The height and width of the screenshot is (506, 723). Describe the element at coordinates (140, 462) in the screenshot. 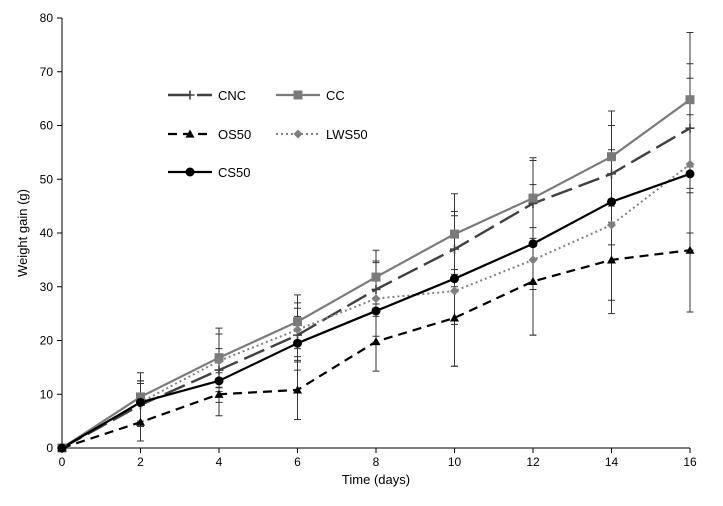

I see `x-tick-label: 2` at that location.